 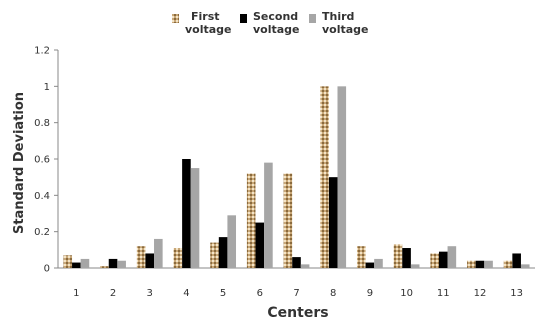 What do you see at coordinates (42, 160) in the screenshot?
I see `y-tick-label: 0.6` at bounding box center [42, 160].